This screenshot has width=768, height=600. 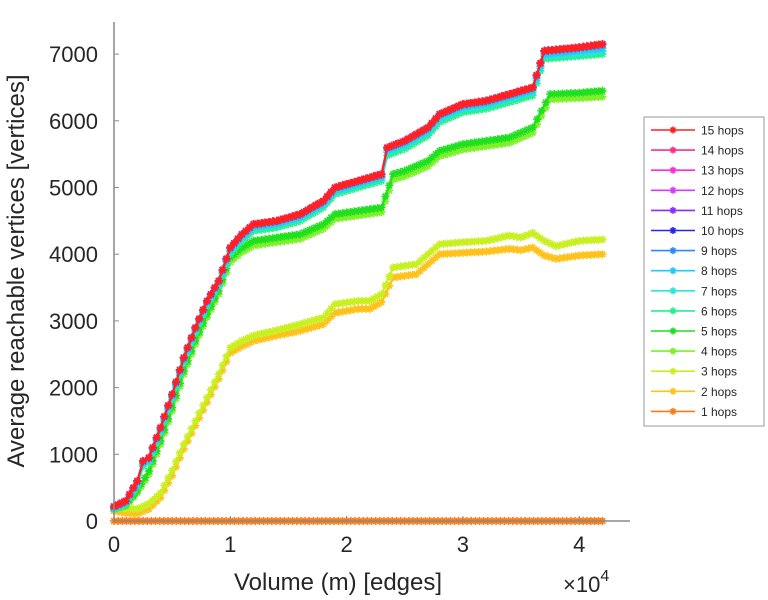 What do you see at coordinates (694, 412) in the screenshot?
I see `legend-item: 1 hops` at bounding box center [694, 412].